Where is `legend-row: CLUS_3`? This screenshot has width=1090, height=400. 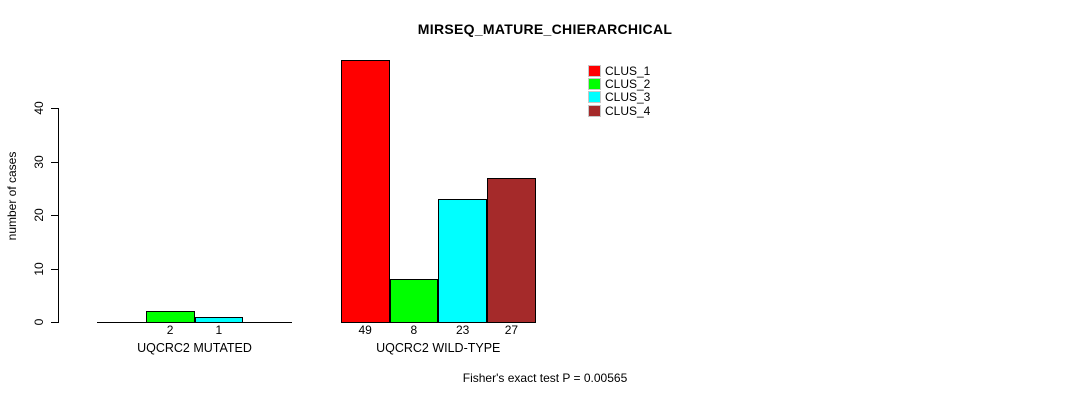 legend-row: CLUS_3 is located at coordinates (619, 97).